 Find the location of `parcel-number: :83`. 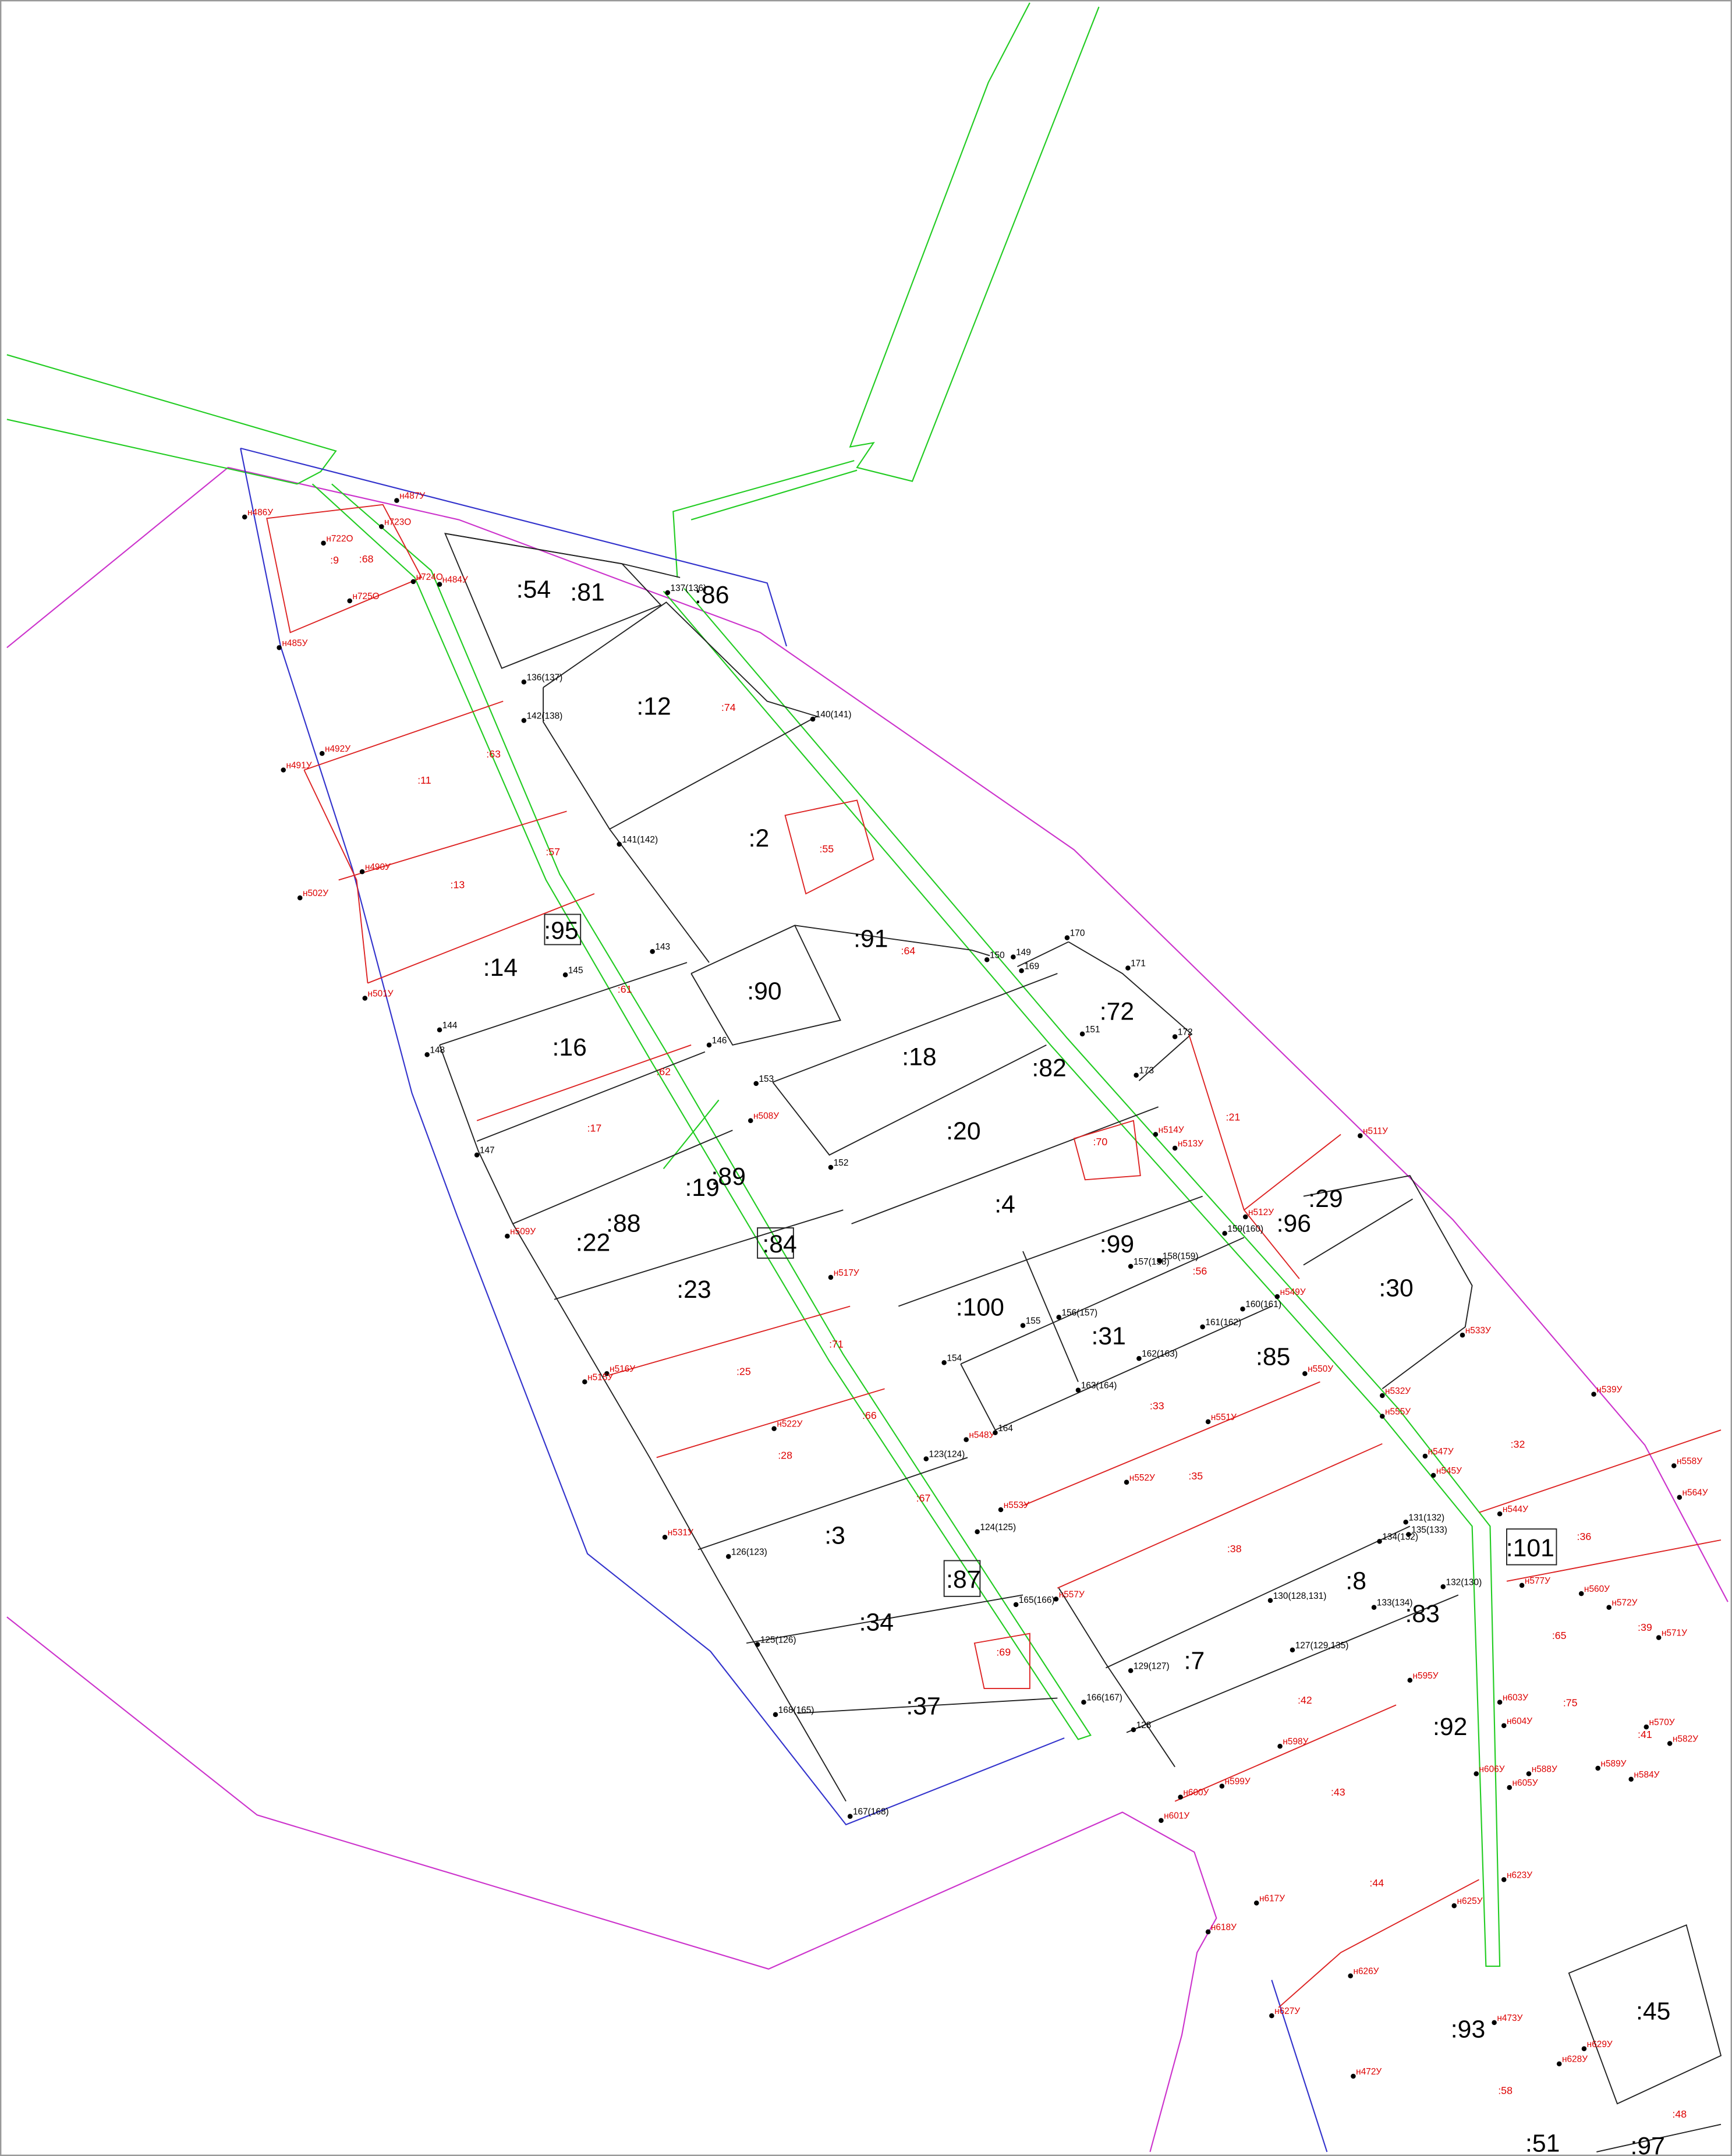

parcel-number: :83 is located at coordinates (1422, 1614).